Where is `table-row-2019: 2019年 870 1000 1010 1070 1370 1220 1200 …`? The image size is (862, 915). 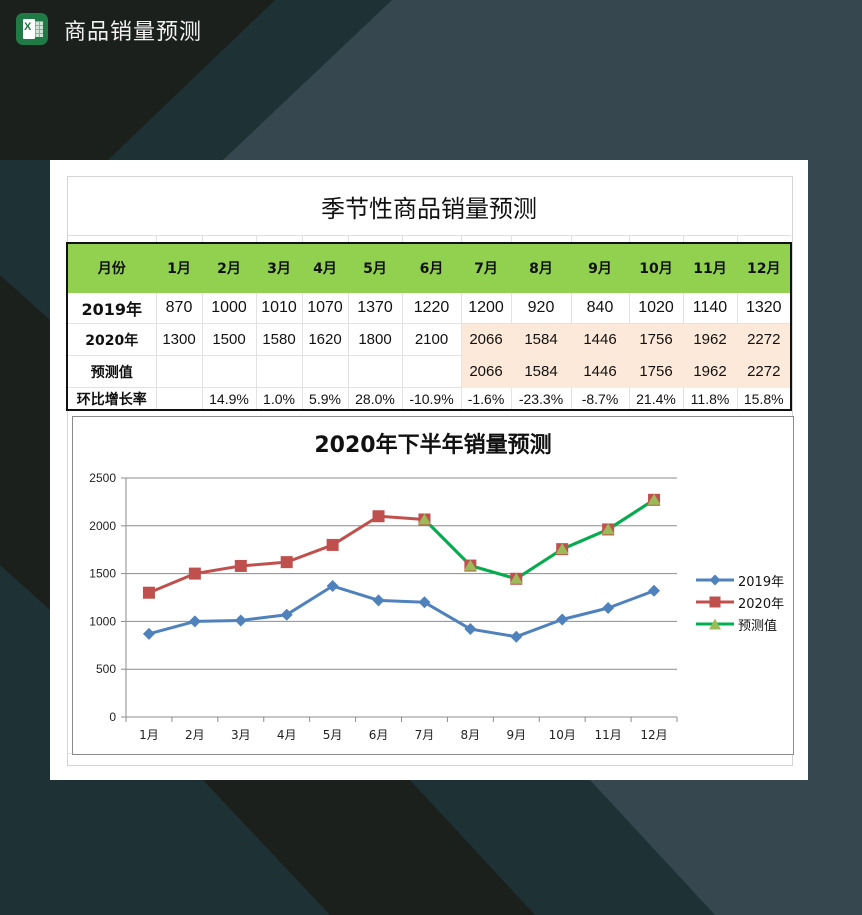 table-row-2019: 2019年 870 1000 1010 1070 1370 1220 1200 … is located at coordinates (429, 308).